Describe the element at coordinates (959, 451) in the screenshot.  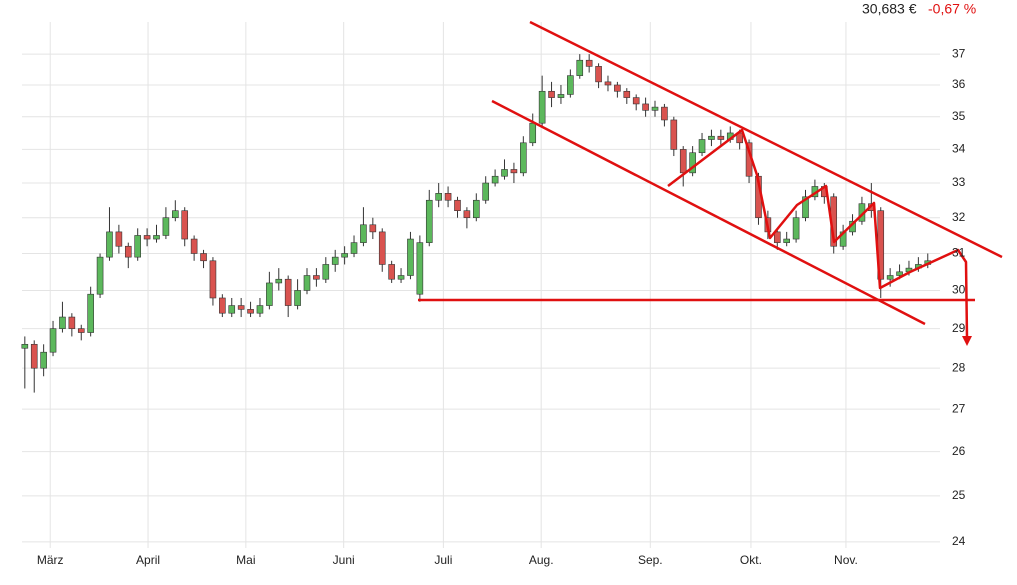
I see `y-tick-label: 26` at that location.